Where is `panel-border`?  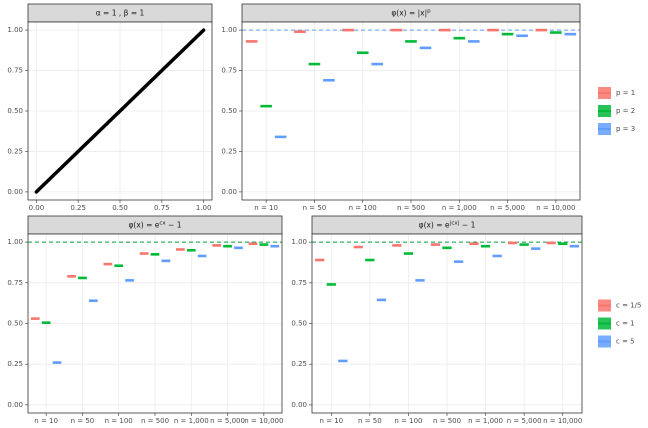
panel-border is located at coordinates (120, 111).